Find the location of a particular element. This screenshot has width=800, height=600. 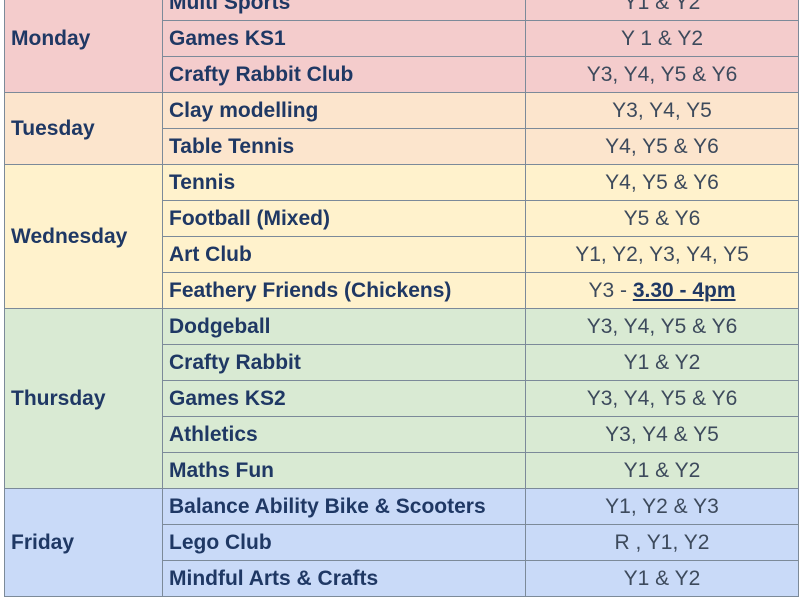

year-groups-cell: R , Y1, Y2 is located at coordinates (662, 542).